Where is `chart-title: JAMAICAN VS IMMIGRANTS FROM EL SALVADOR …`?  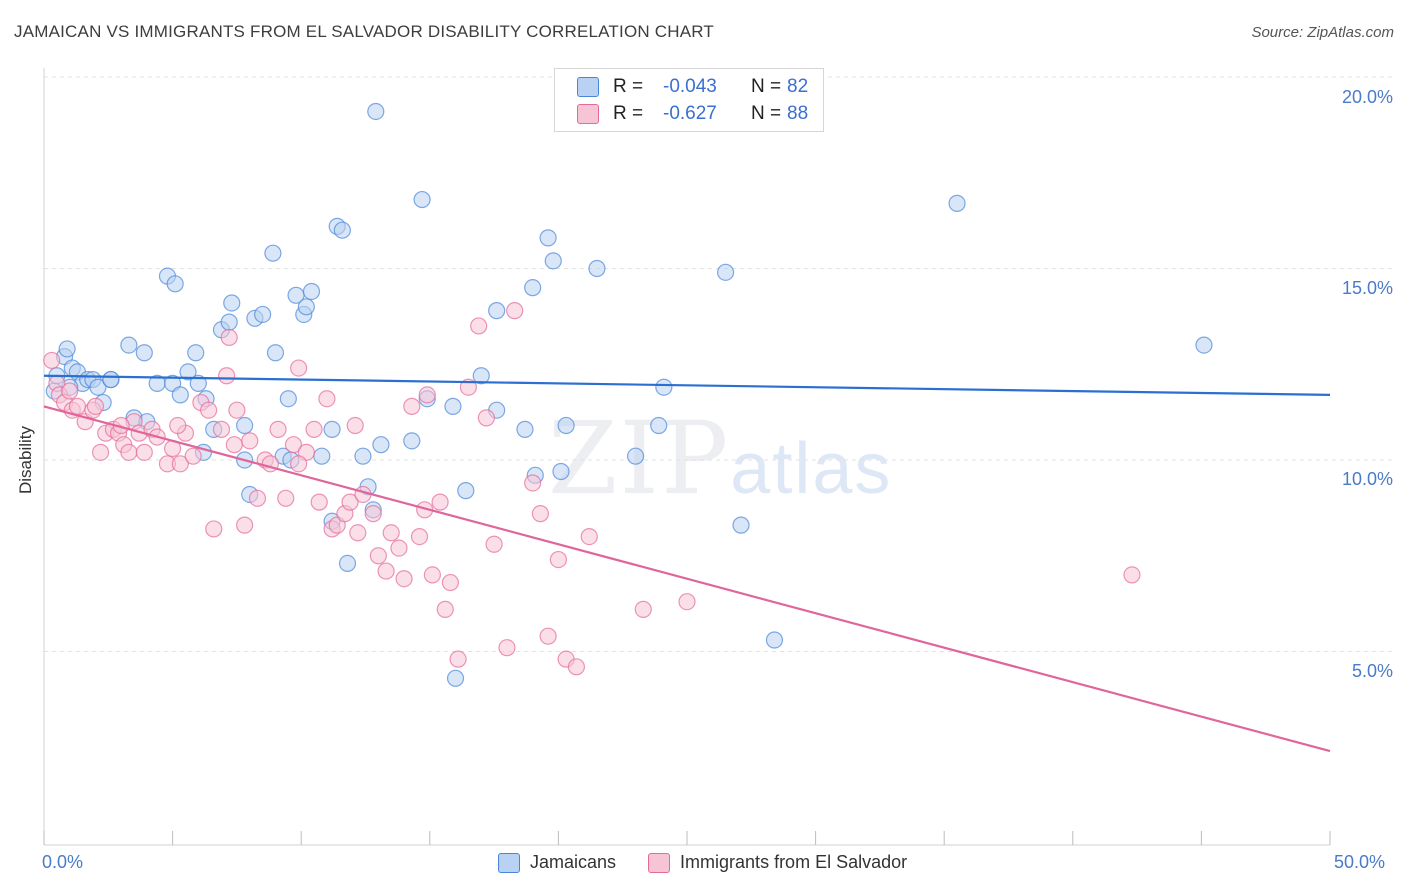 chart-title: JAMAICAN VS IMMIGRANTS FROM EL SALVADOR … is located at coordinates (364, 31).